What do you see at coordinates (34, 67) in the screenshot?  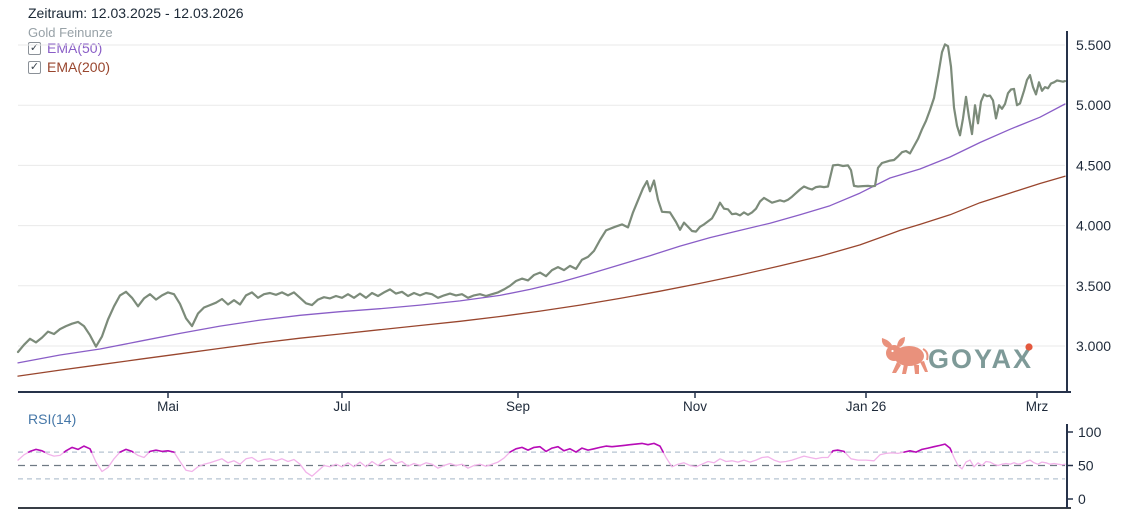 I see `ema200-checkbox: ✓` at bounding box center [34, 67].